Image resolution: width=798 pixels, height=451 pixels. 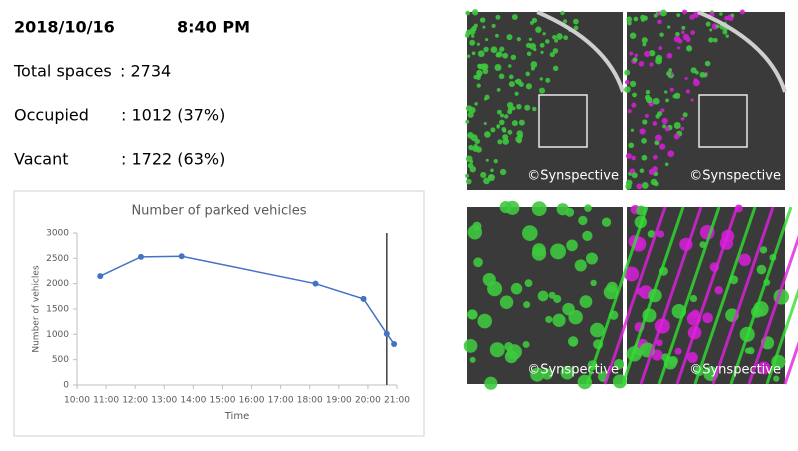 I want to click on zoom-box, so click(x=563, y=121).